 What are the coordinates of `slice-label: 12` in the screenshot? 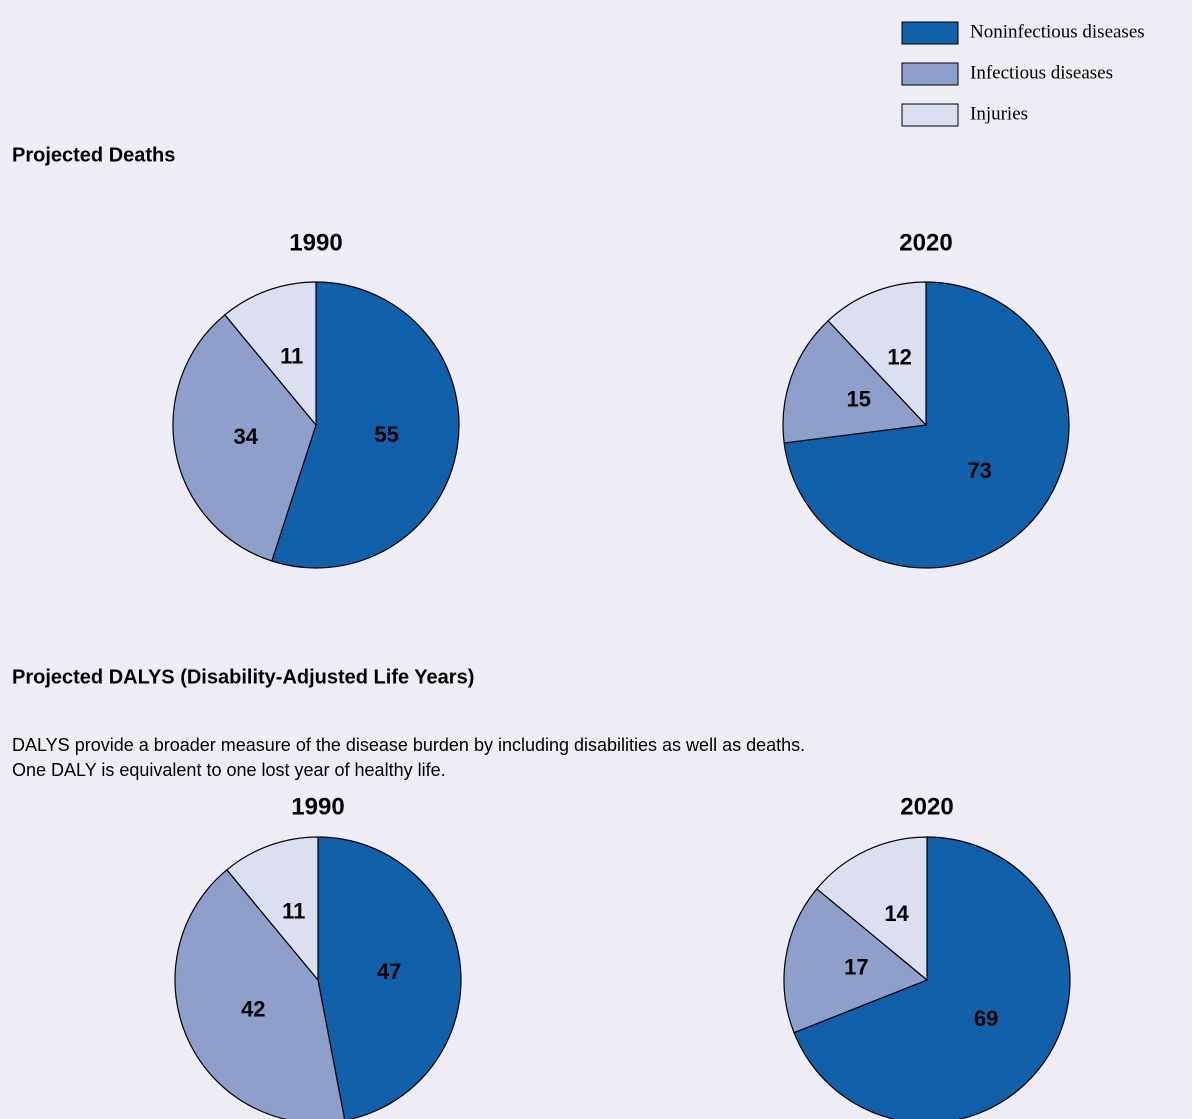 It's located at (899, 356).